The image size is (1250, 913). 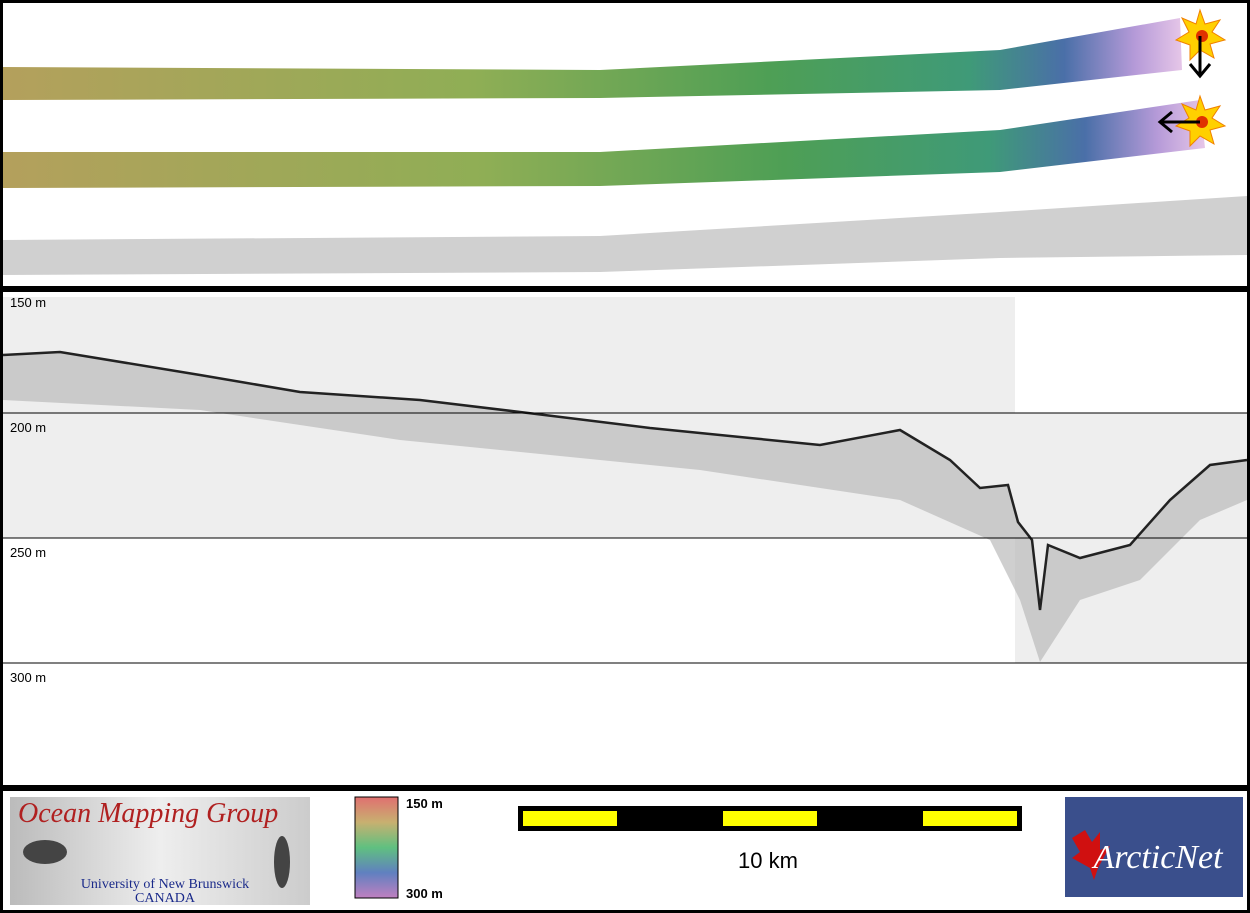 What do you see at coordinates (165, 898) in the screenshot?
I see `omg-country: CANADA` at bounding box center [165, 898].